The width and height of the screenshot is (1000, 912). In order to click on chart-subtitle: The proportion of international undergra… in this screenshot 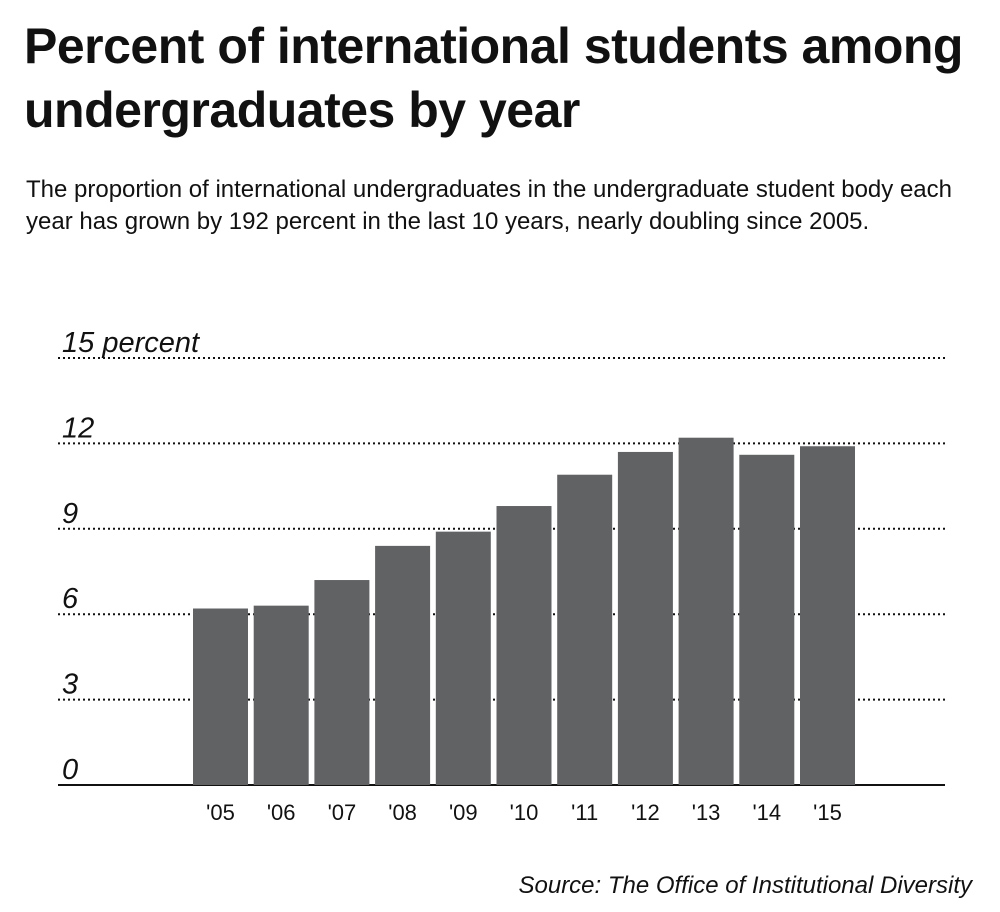, I will do `click(489, 205)`.